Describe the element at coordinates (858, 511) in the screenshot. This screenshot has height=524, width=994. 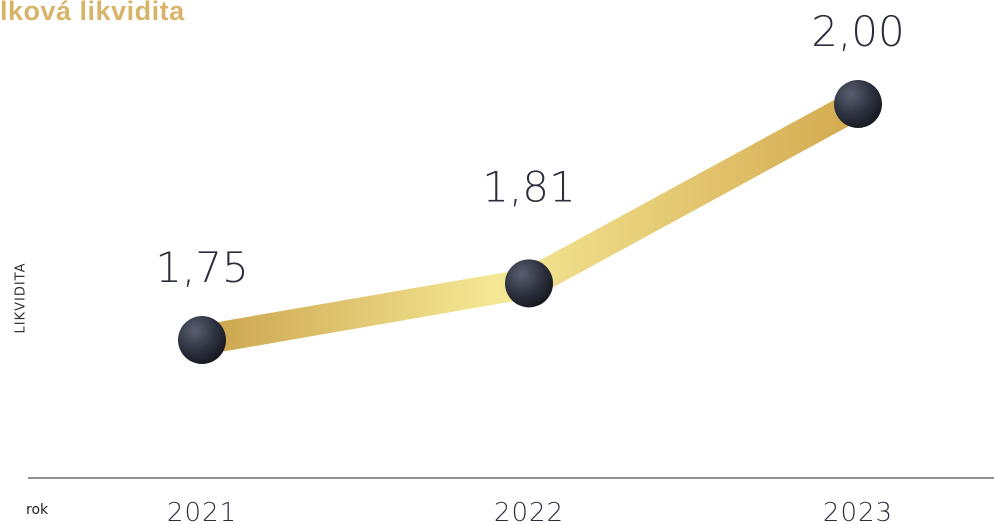
I see `x-tick-label-2023: 2023` at that location.